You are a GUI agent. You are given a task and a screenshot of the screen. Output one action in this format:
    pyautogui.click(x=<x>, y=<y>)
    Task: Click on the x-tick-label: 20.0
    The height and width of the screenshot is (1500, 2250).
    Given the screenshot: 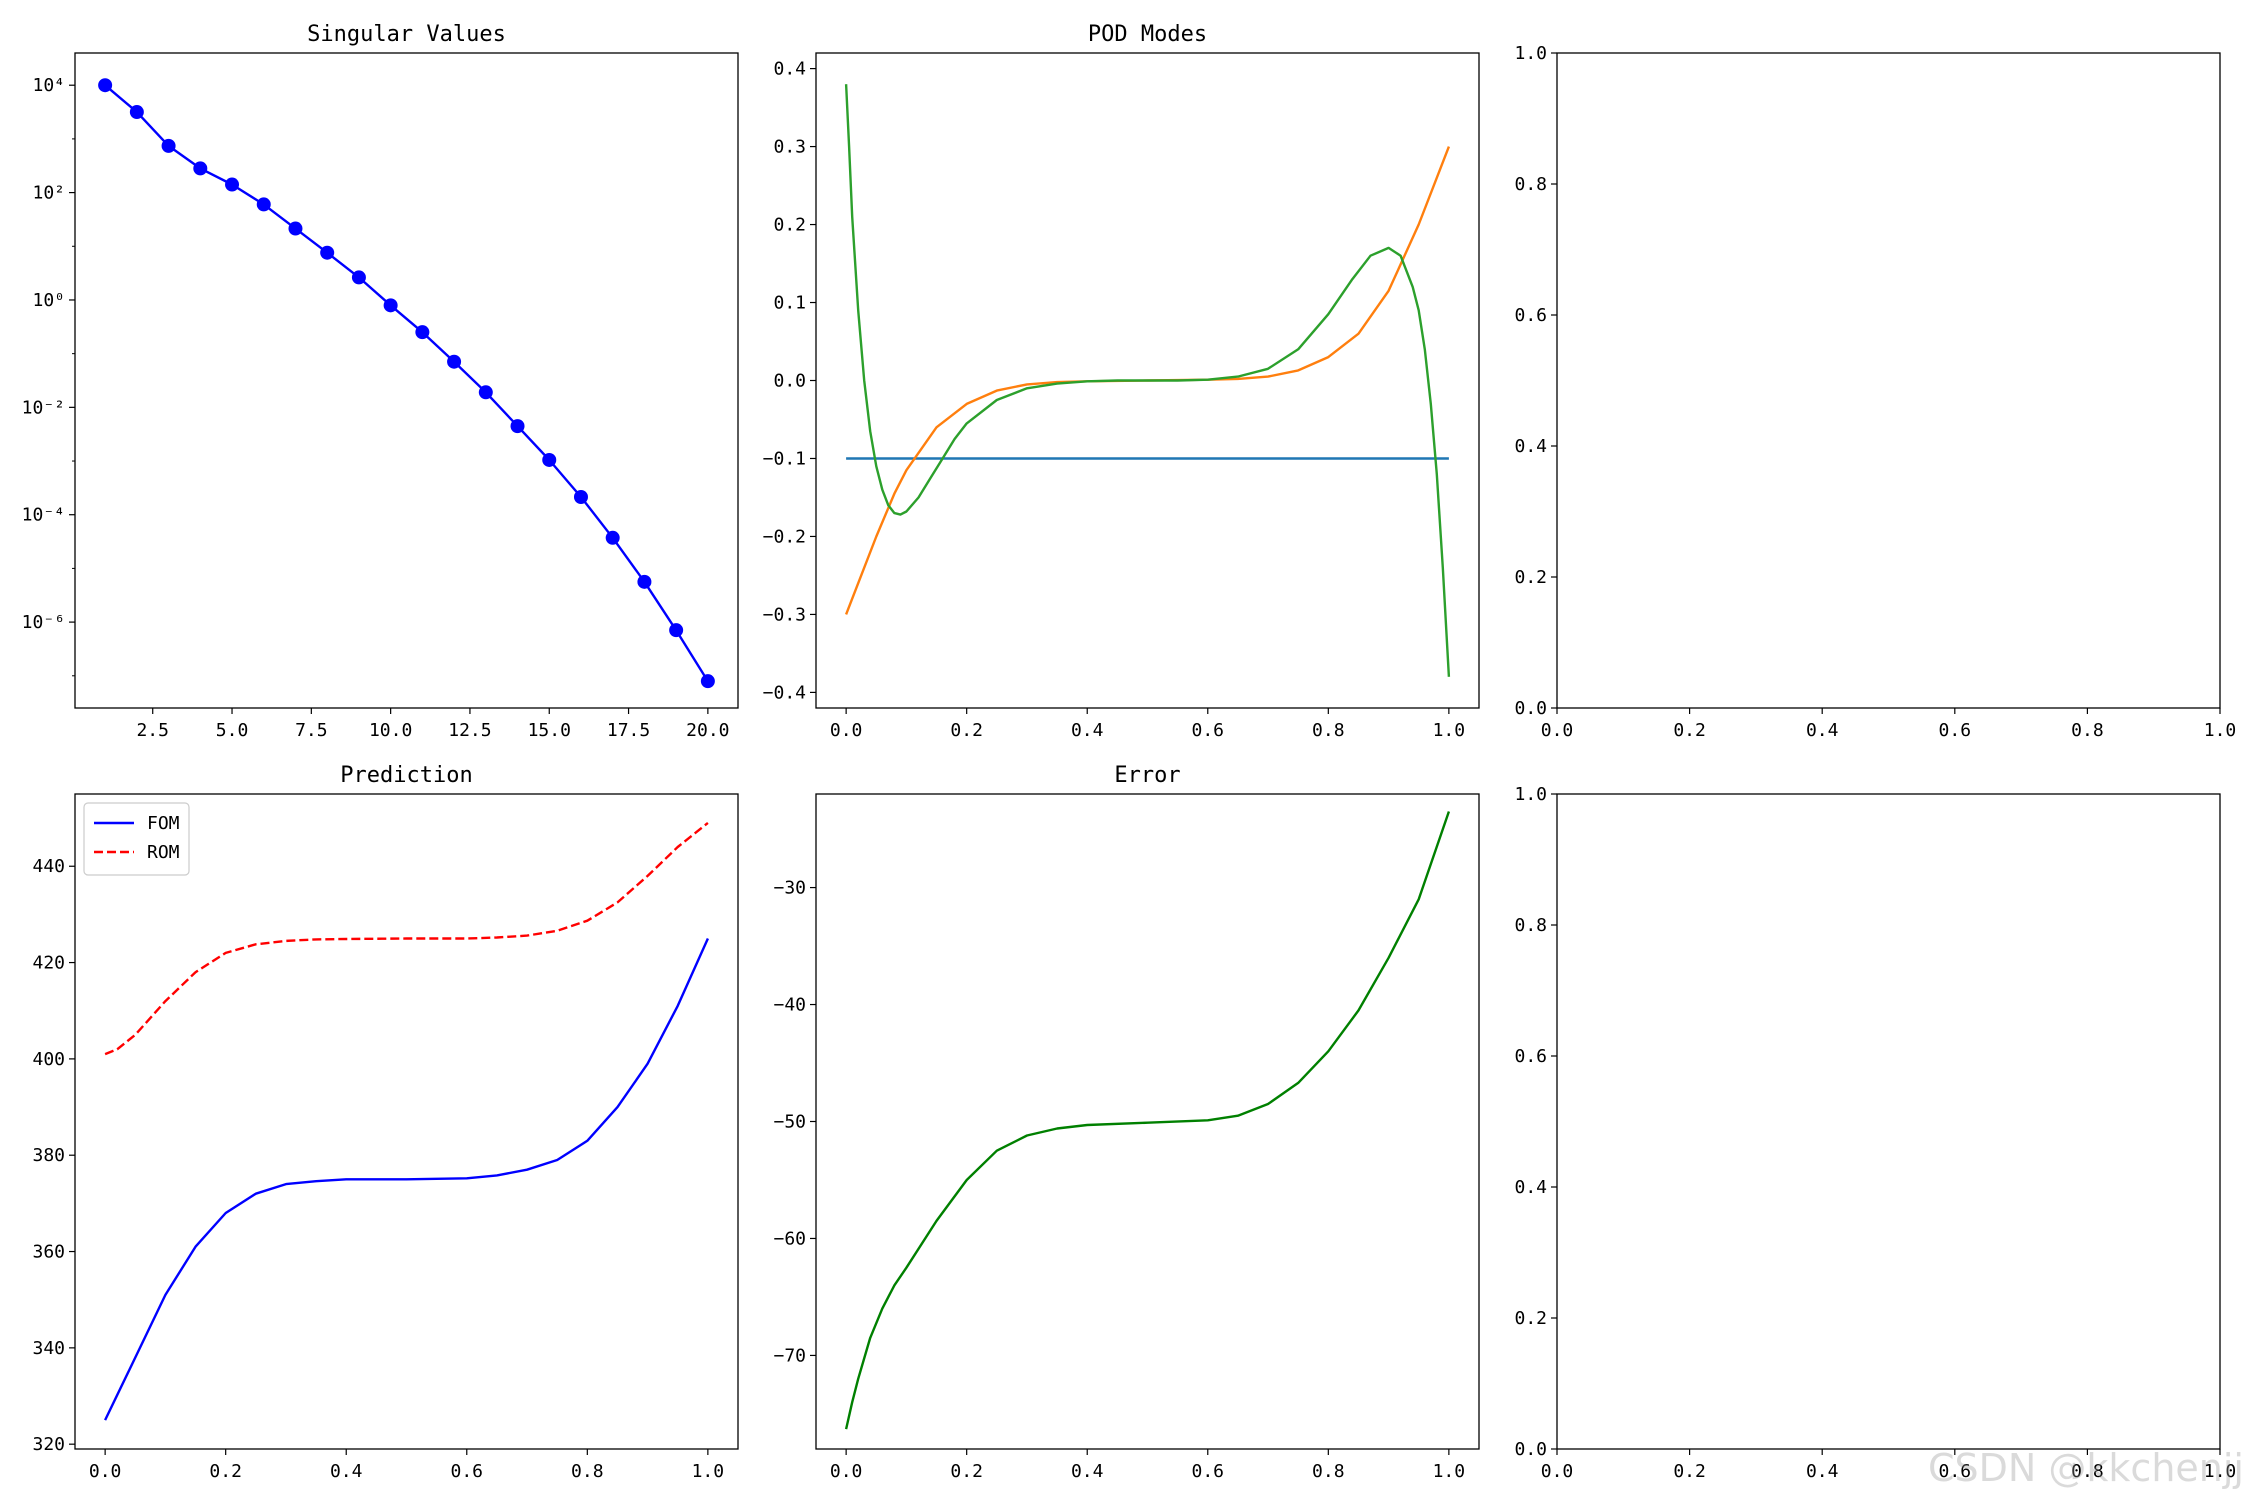 What is the action you would take?
    pyautogui.click(x=707, y=730)
    